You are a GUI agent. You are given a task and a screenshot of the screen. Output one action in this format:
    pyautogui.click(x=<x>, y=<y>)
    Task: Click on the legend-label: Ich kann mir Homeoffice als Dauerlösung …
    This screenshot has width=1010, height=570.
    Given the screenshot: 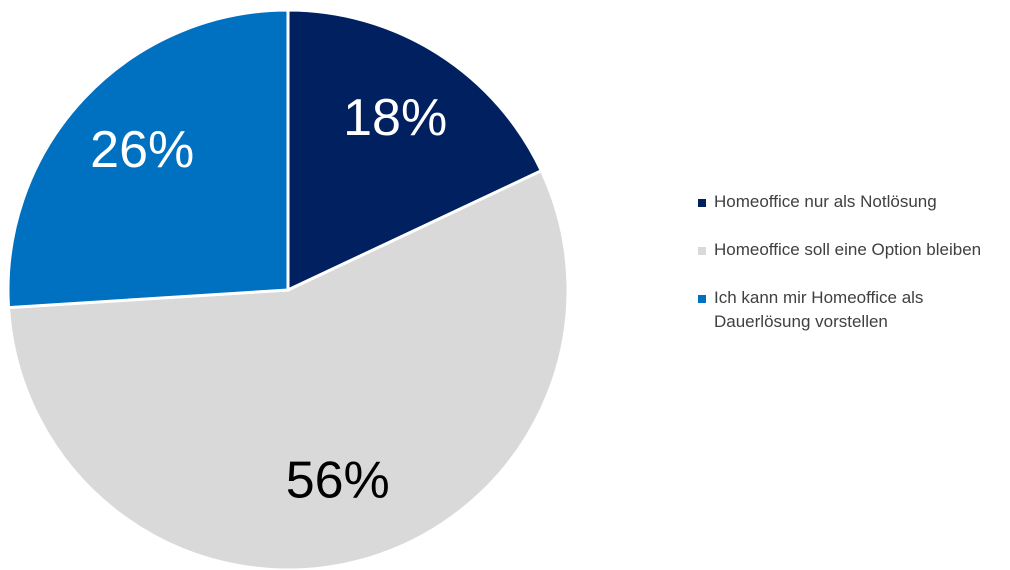 What is the action you would take?
    pyautogui.click(x=819, y=309)
    